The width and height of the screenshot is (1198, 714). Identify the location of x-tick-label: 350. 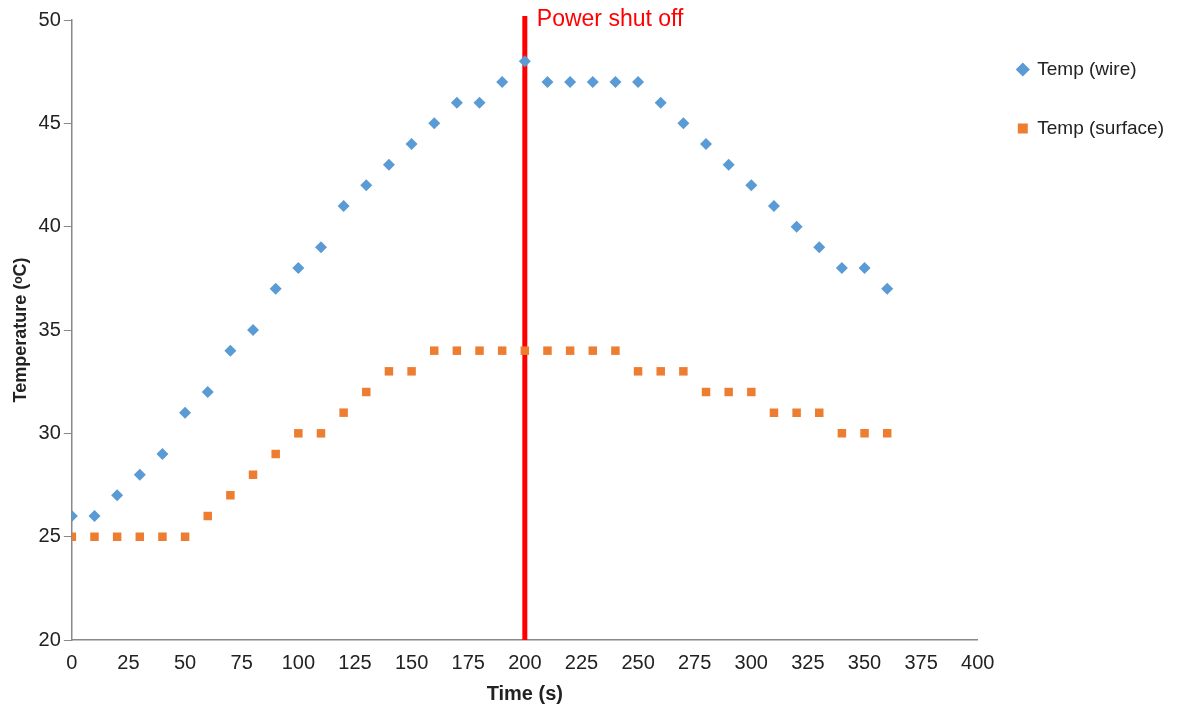
(864, 661).